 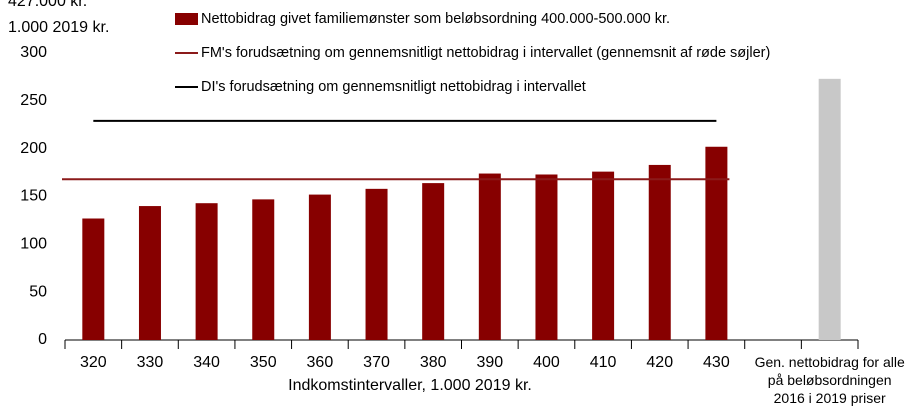 I want to click on legend-swatch, so click(x=186, y=19).